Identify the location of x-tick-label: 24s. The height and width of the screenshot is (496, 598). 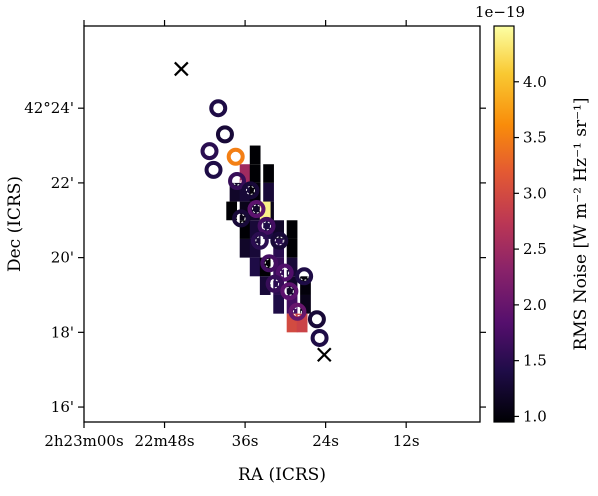
(325, 441).